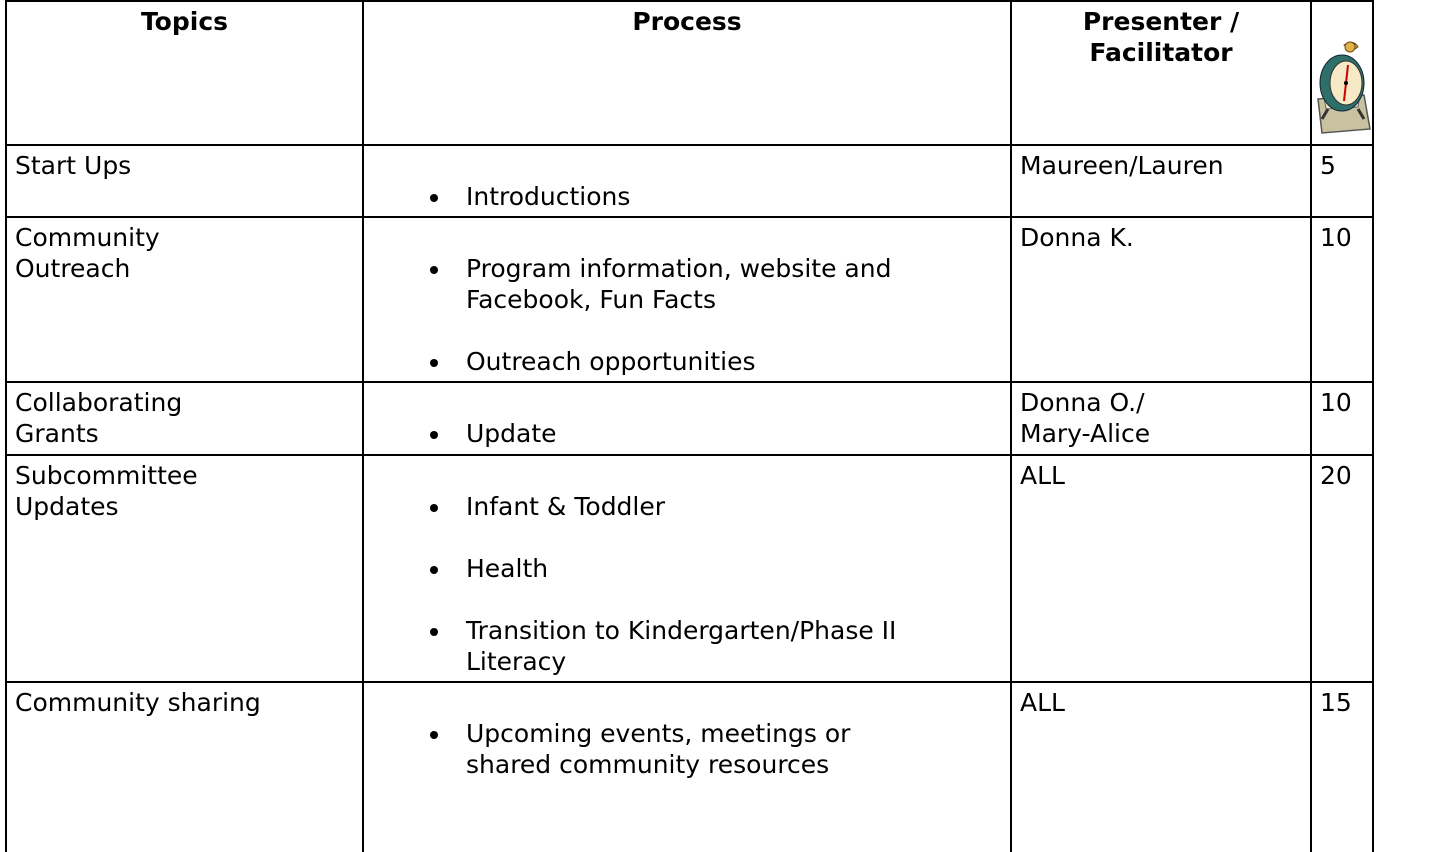  I want to click on agenda-row: Start Ups Introductions Maureen/Lauren 5, so click(689, 181).